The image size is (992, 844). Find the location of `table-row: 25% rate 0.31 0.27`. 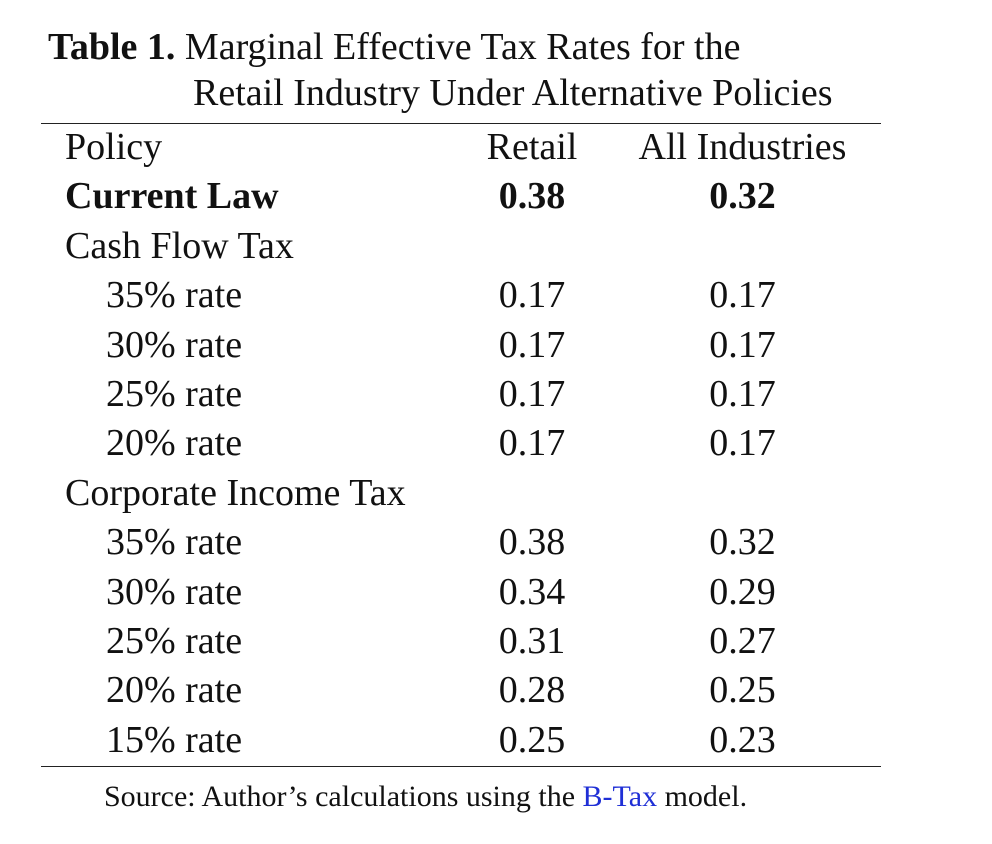

table-row: 25% rate 0.31 0.27 is located at coordinates (496, 643).